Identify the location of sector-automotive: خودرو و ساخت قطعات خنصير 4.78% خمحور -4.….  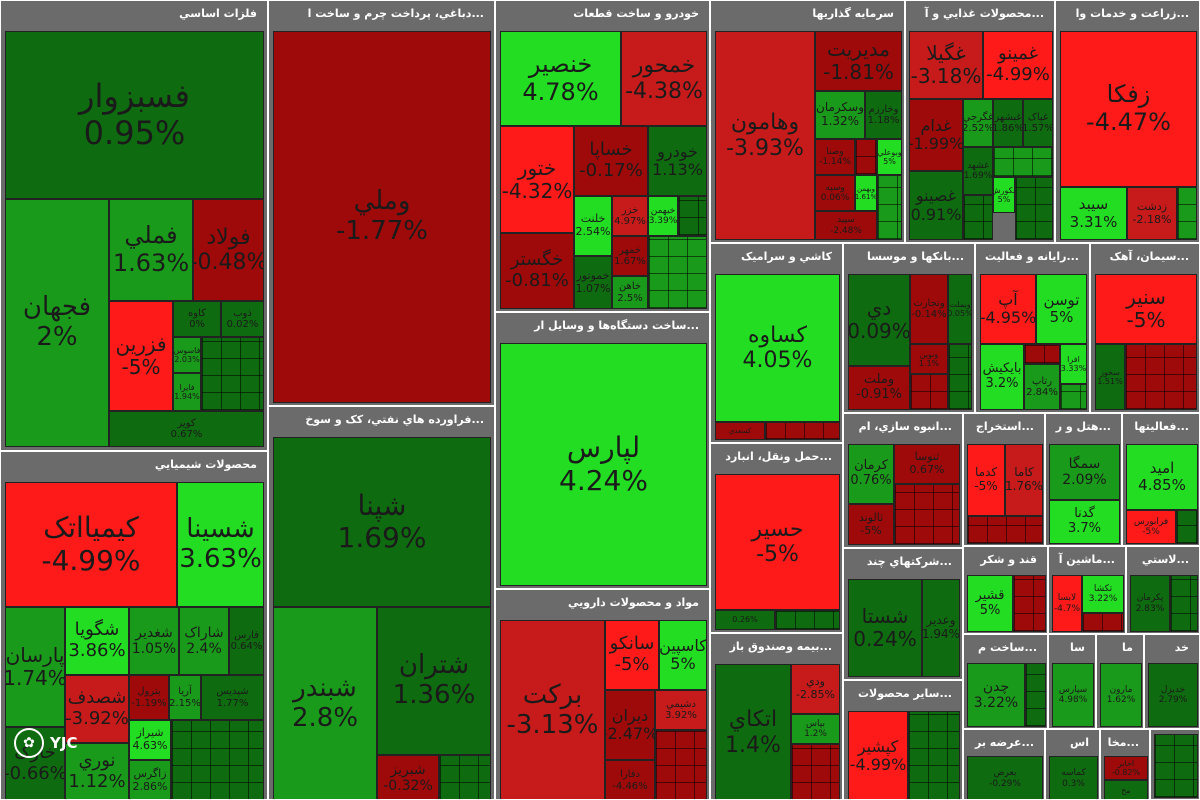
(602, 156).